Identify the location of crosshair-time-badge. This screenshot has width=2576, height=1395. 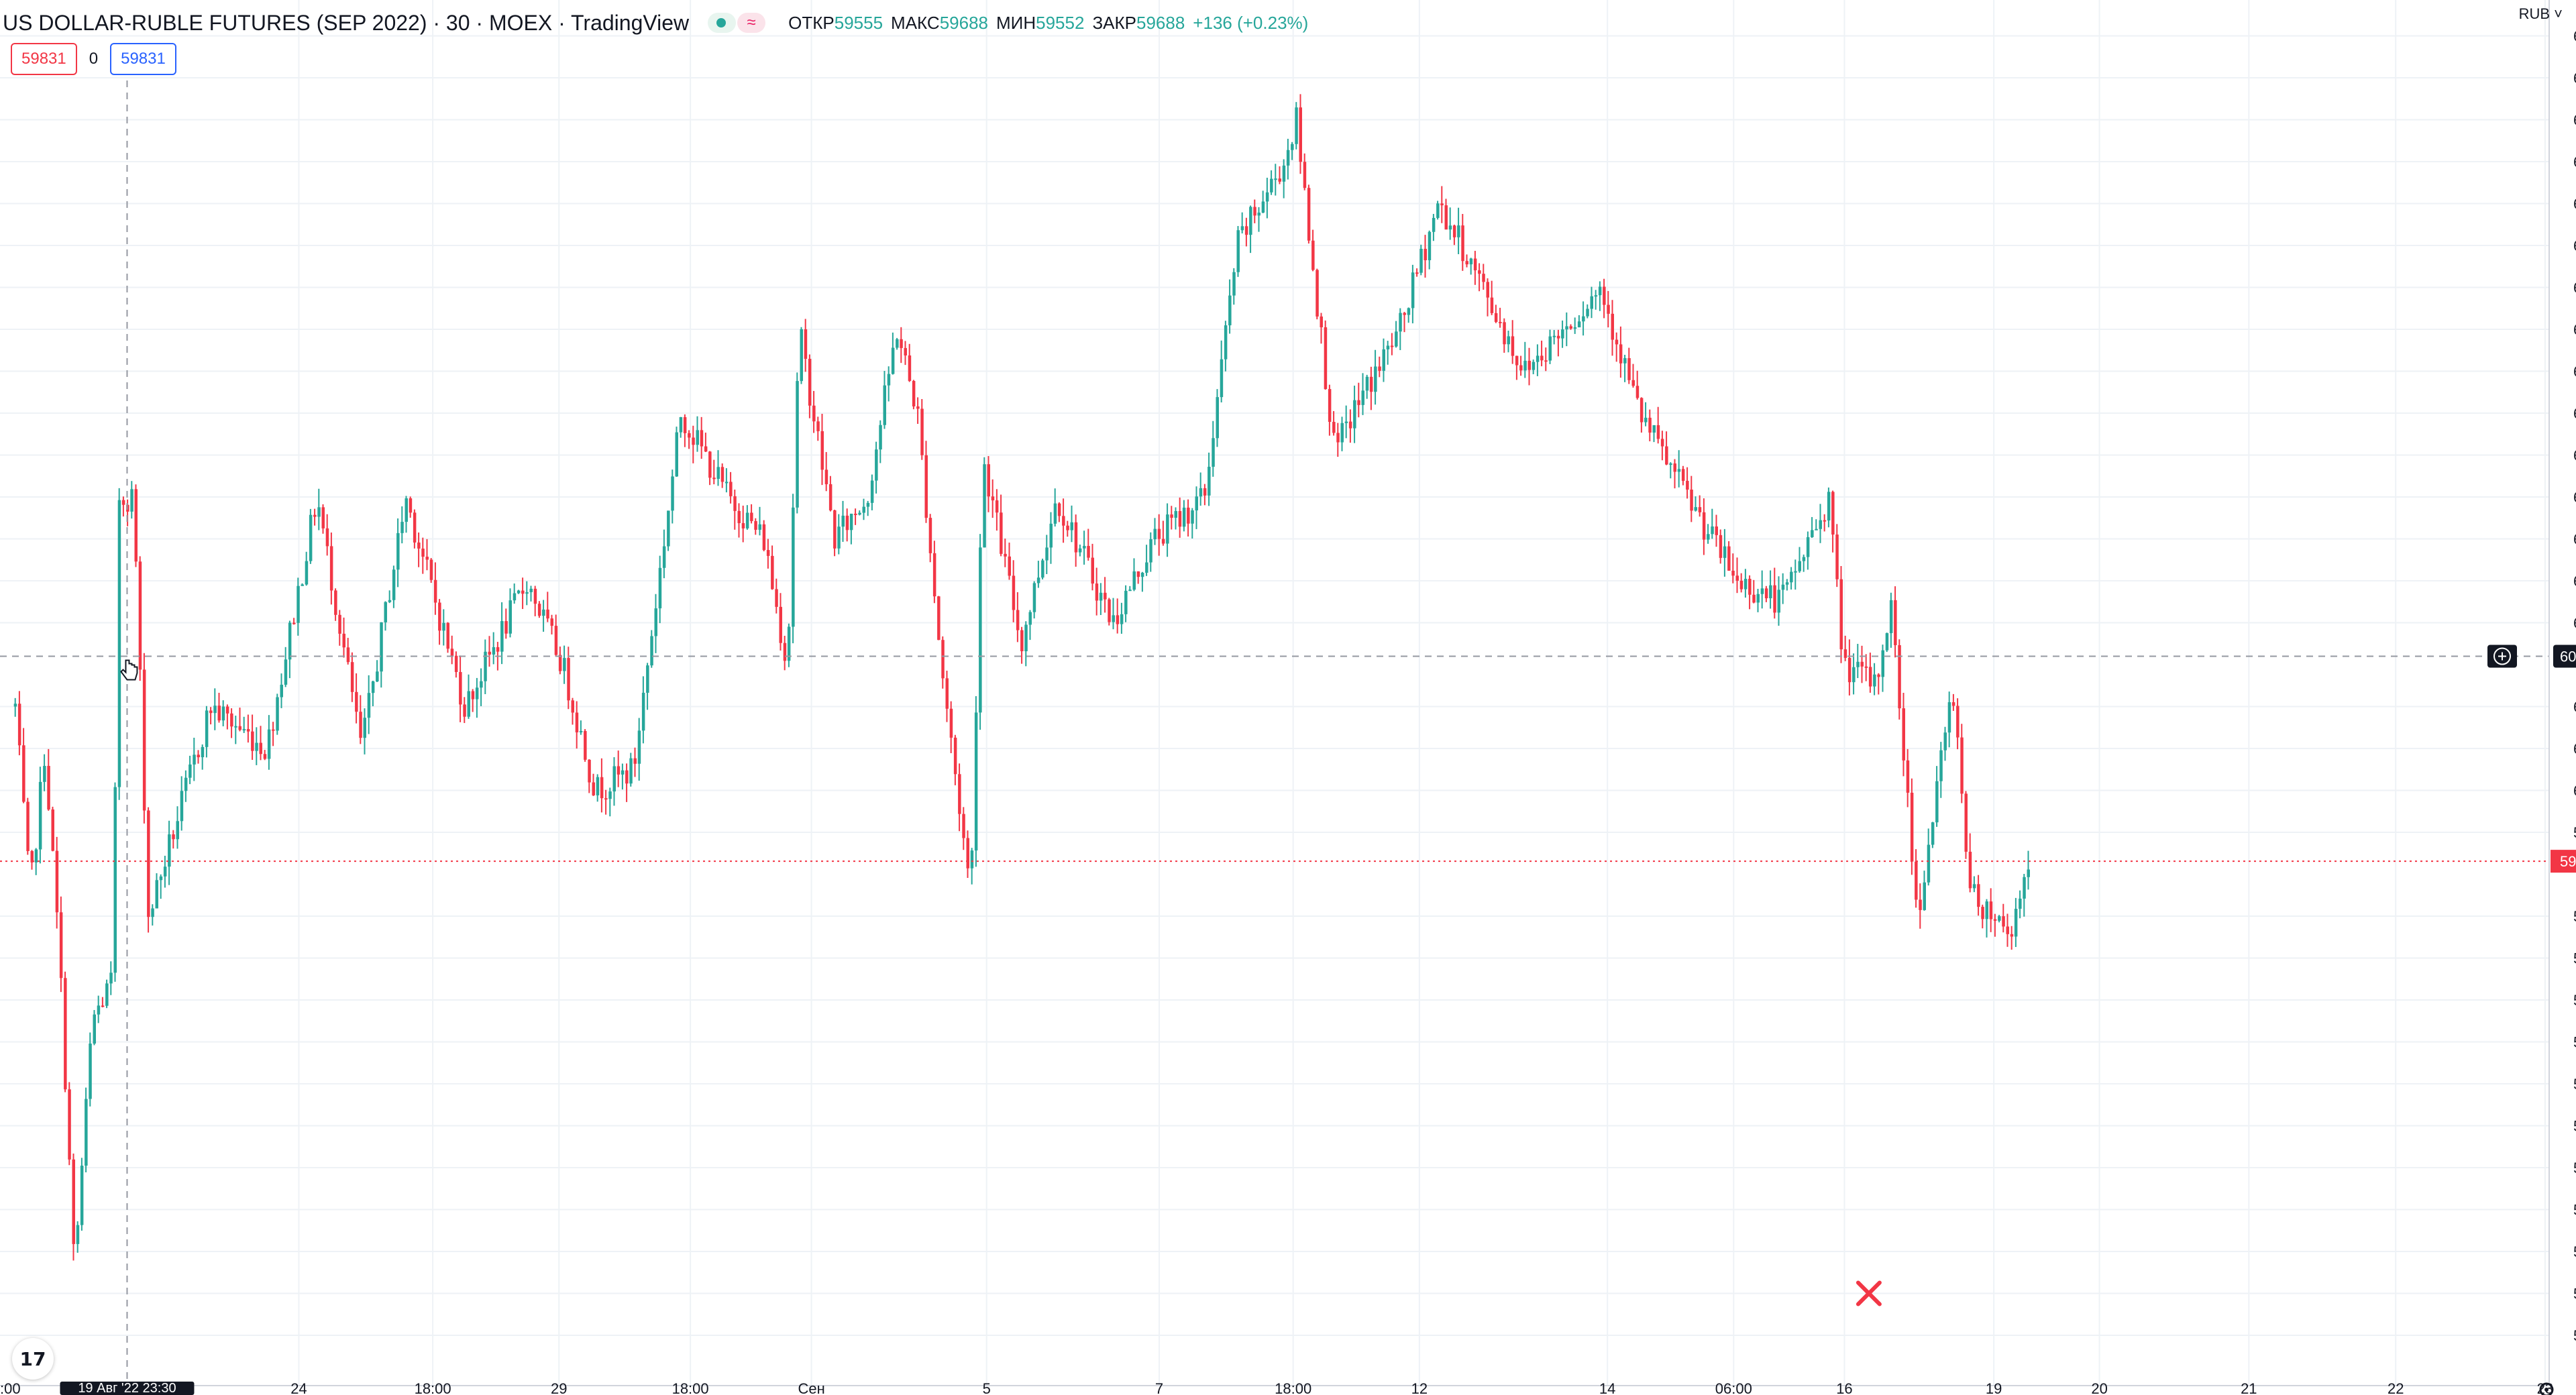
(127, 1388).